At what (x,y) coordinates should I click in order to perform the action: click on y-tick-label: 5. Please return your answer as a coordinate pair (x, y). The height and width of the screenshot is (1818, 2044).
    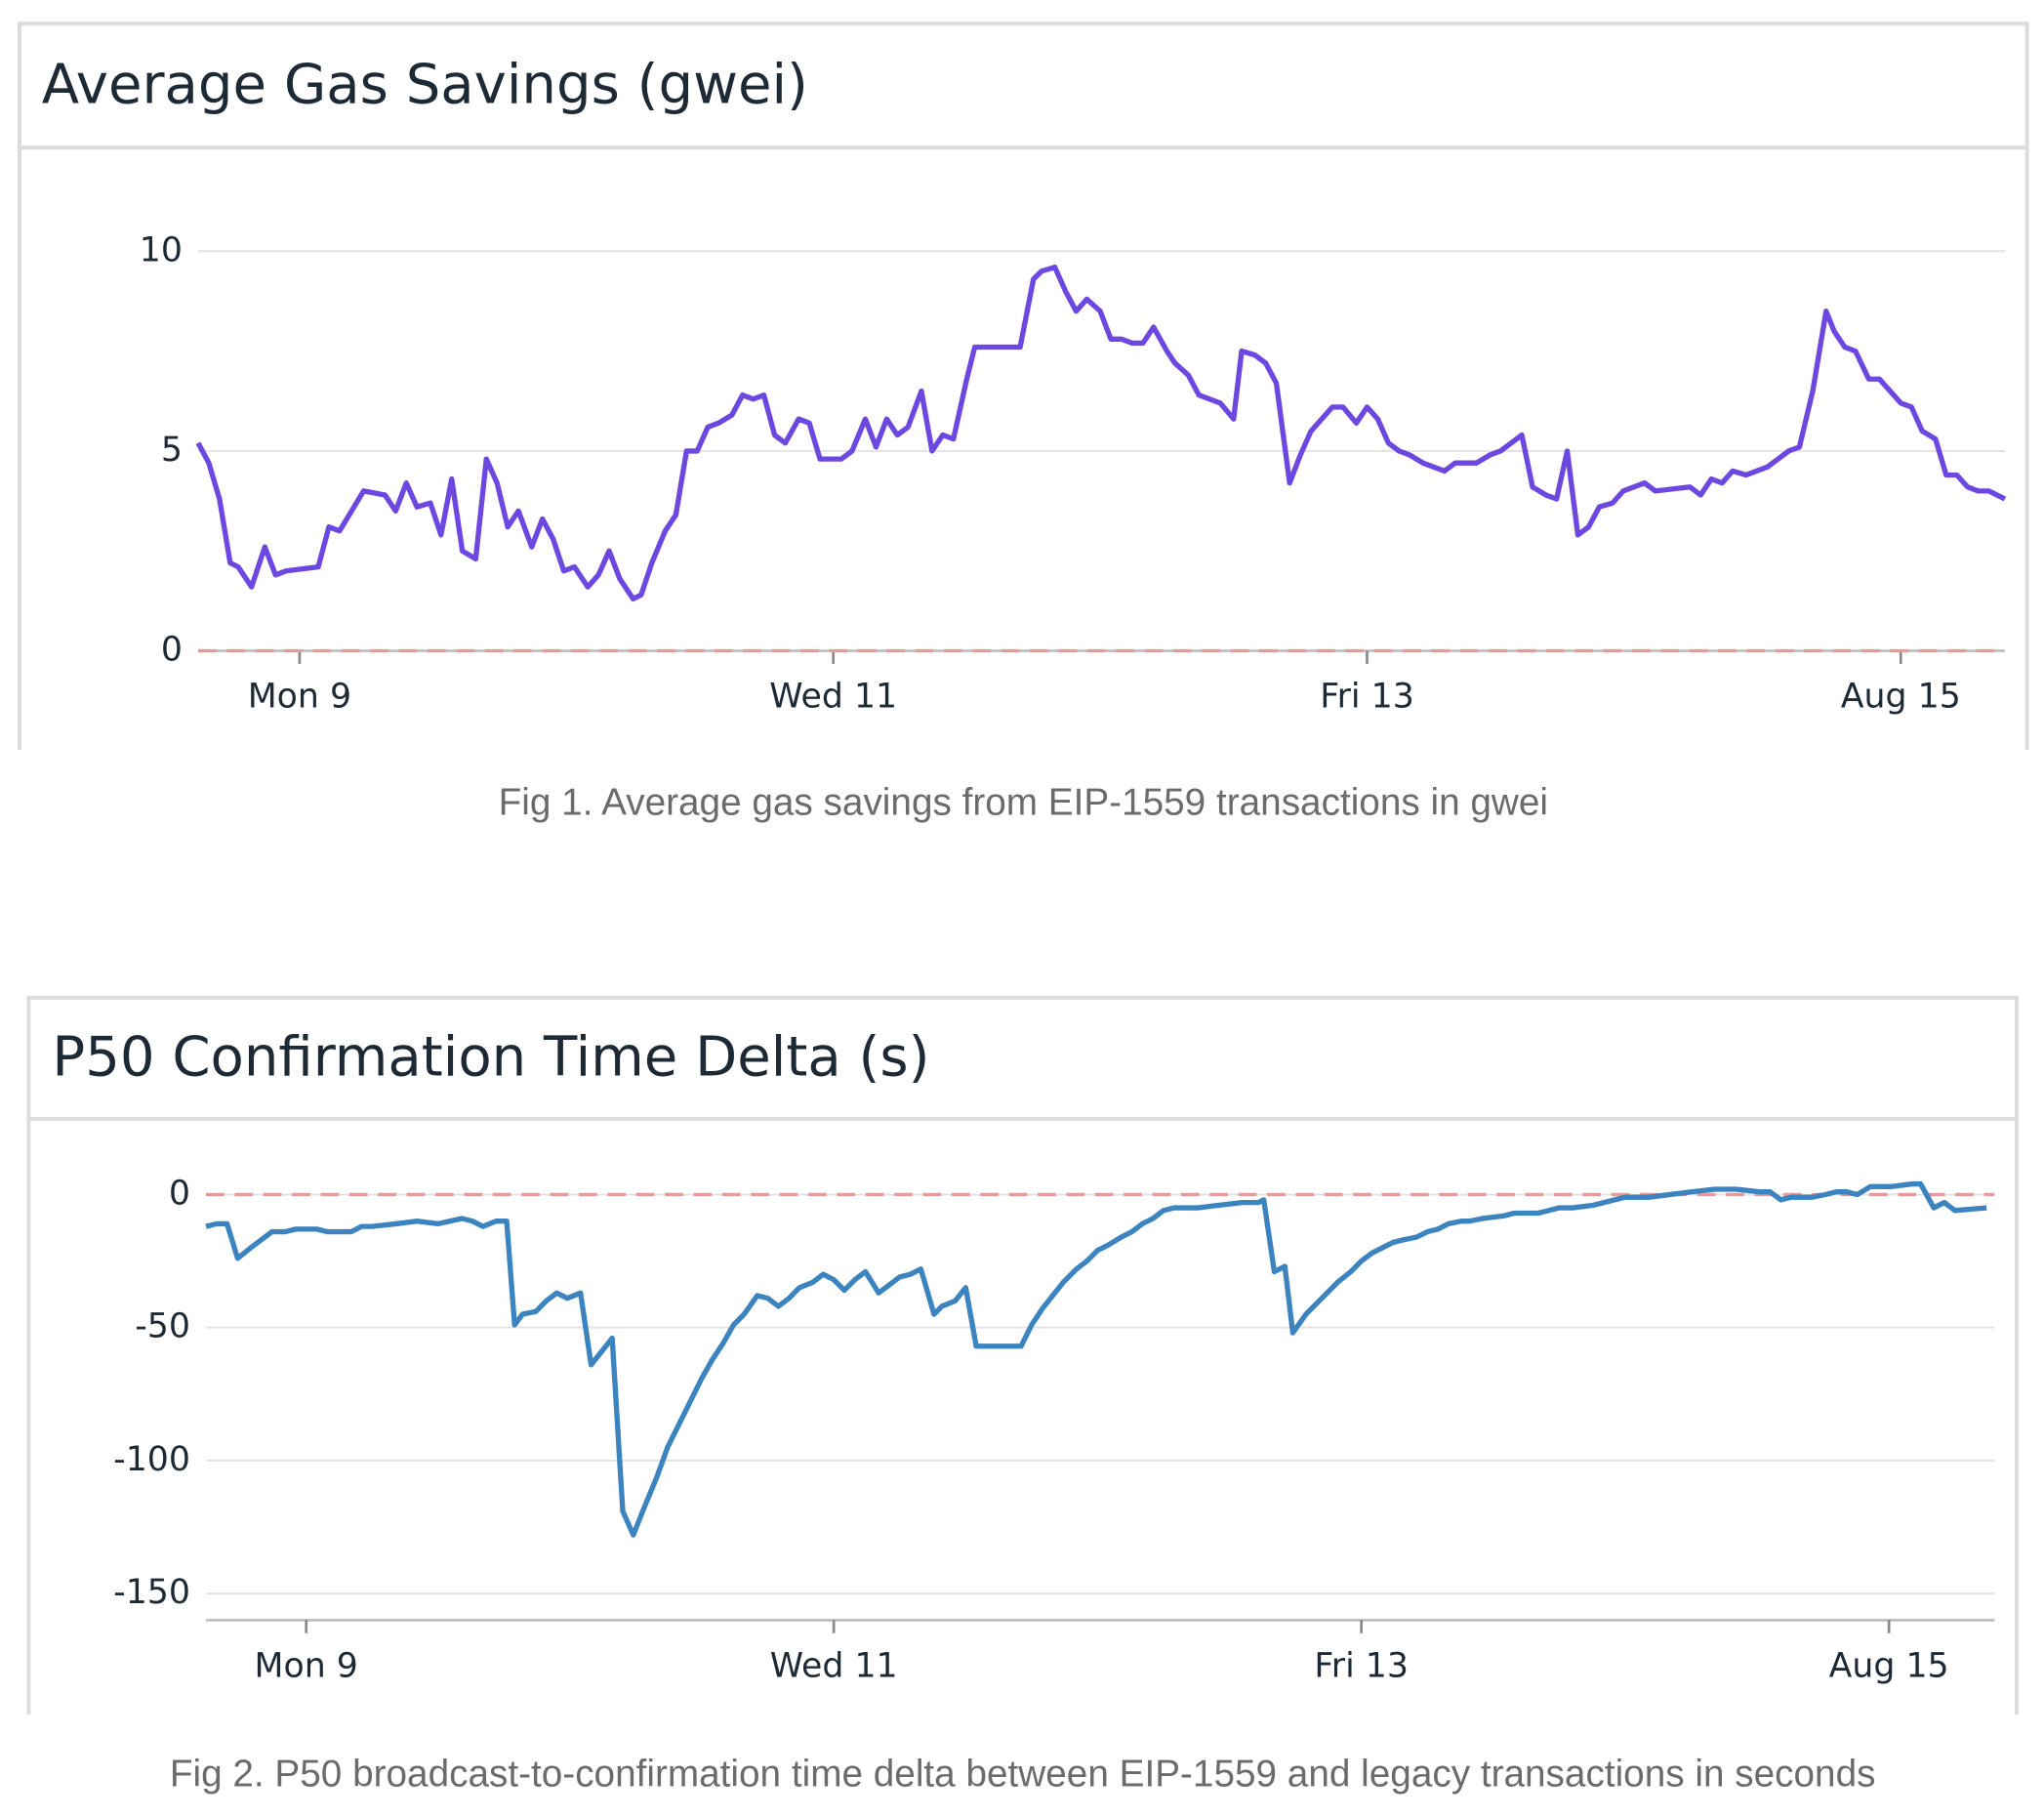
    Looking at the image, I should click on (172, 450).